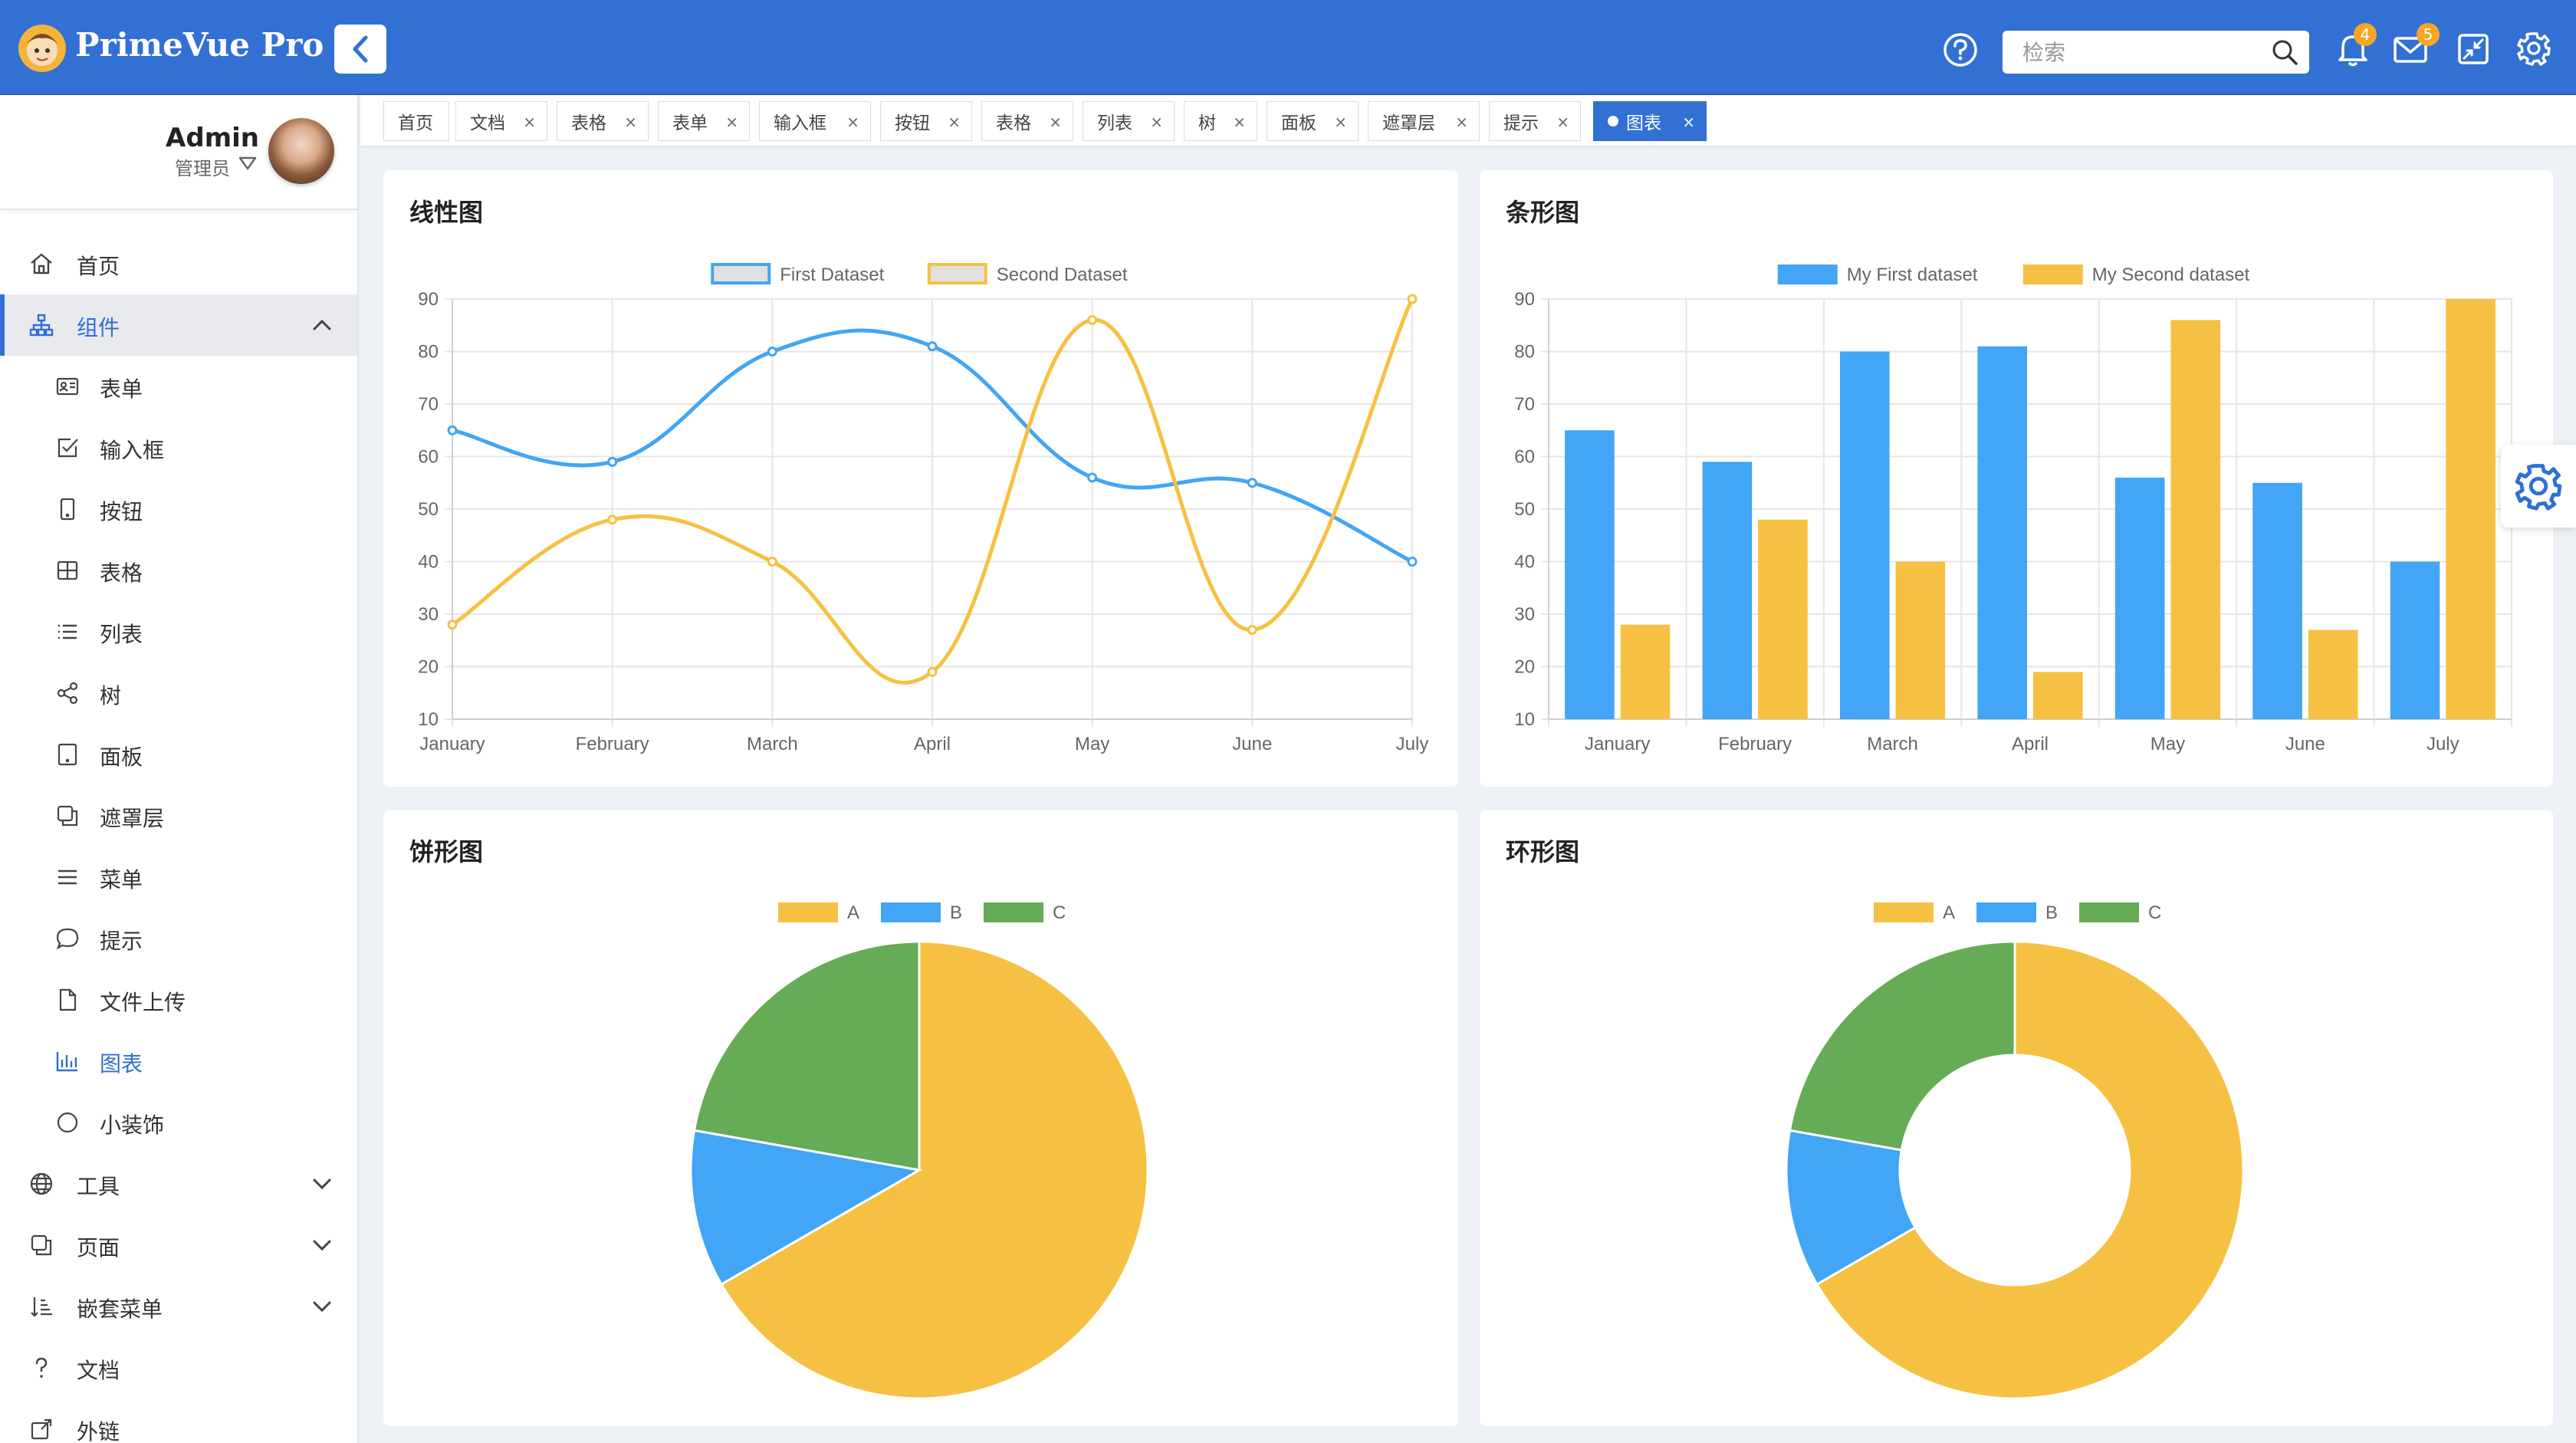 This screenshot has height=1443, width=2576. I want to click on tab-tree: 树 ×, so click(1221, 121).